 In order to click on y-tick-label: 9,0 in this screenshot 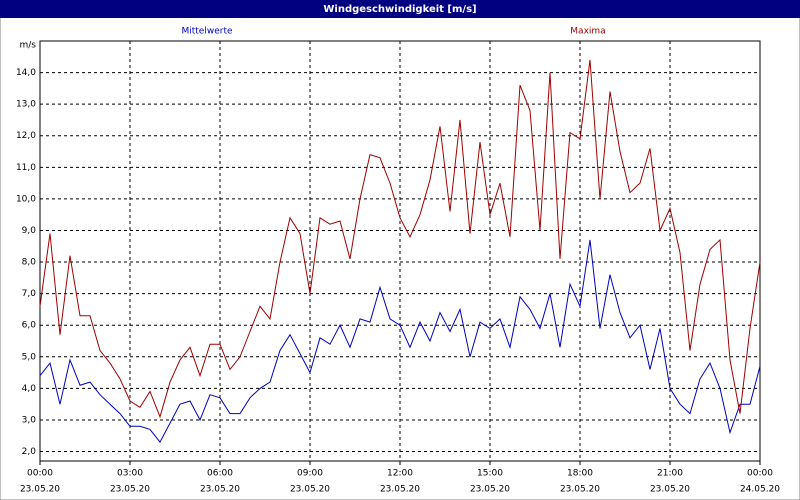, I will do `click(29, 231)`.